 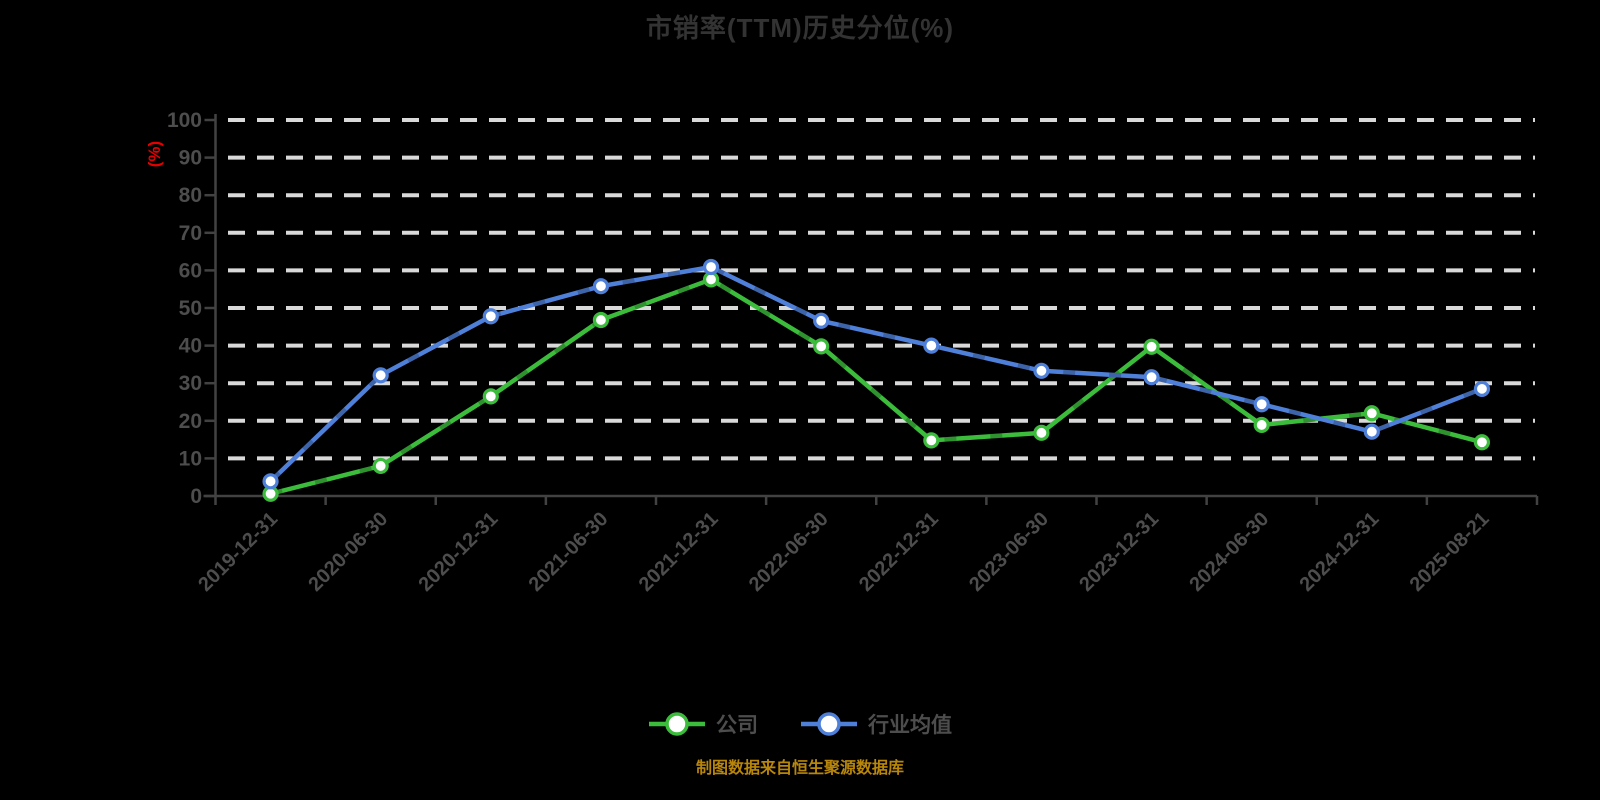 What do you see at coordinates (190, 421) in the screenshot?
I see `y-tick-label: 20` at bounding box center [190, 421].